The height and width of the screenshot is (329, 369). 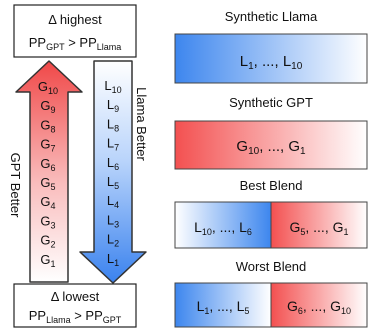 What do you see at coordinates (75, 19) in the screenshot?
I see `top-box-title: Δ highest` at bounding box center [75, 19].